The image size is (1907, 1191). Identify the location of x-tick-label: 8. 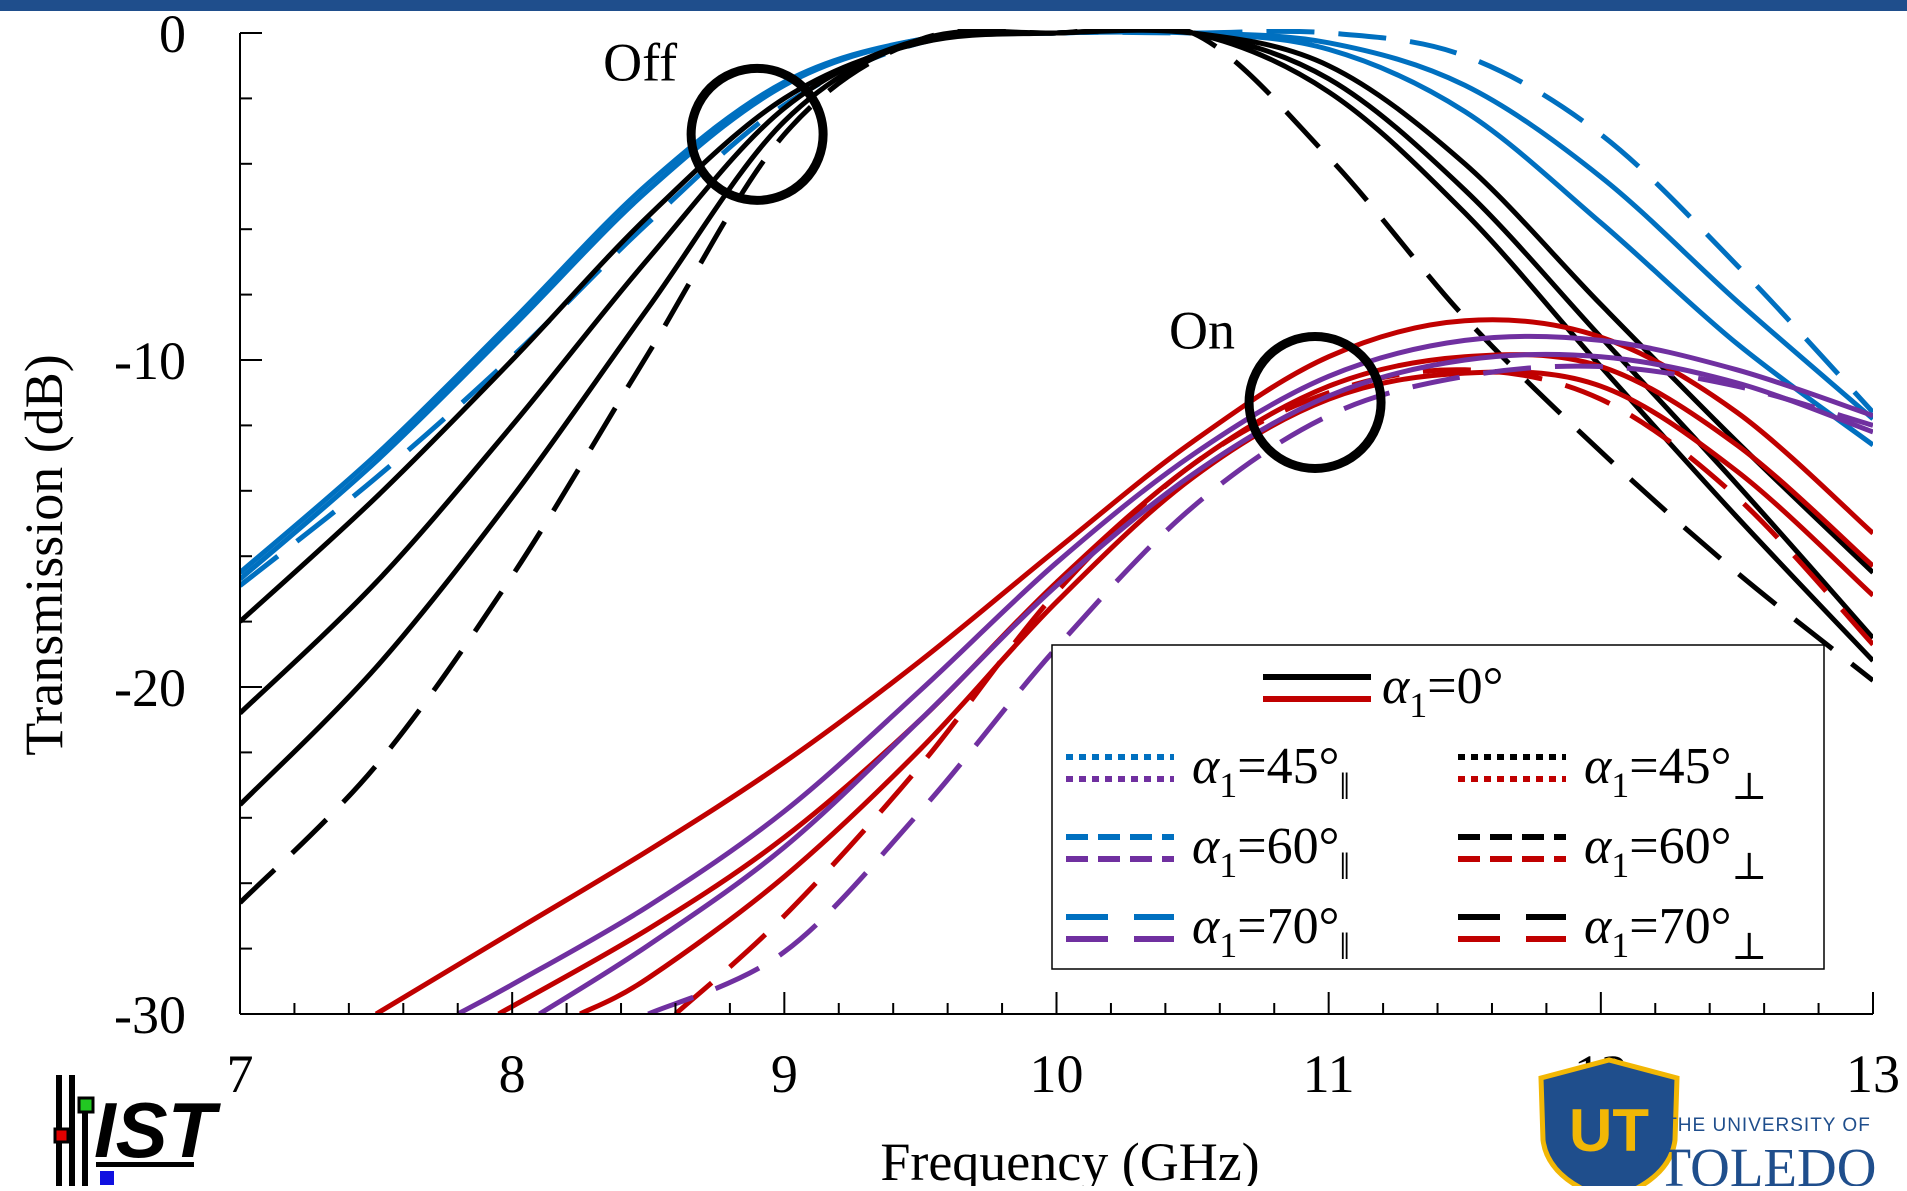
(512, 1074).